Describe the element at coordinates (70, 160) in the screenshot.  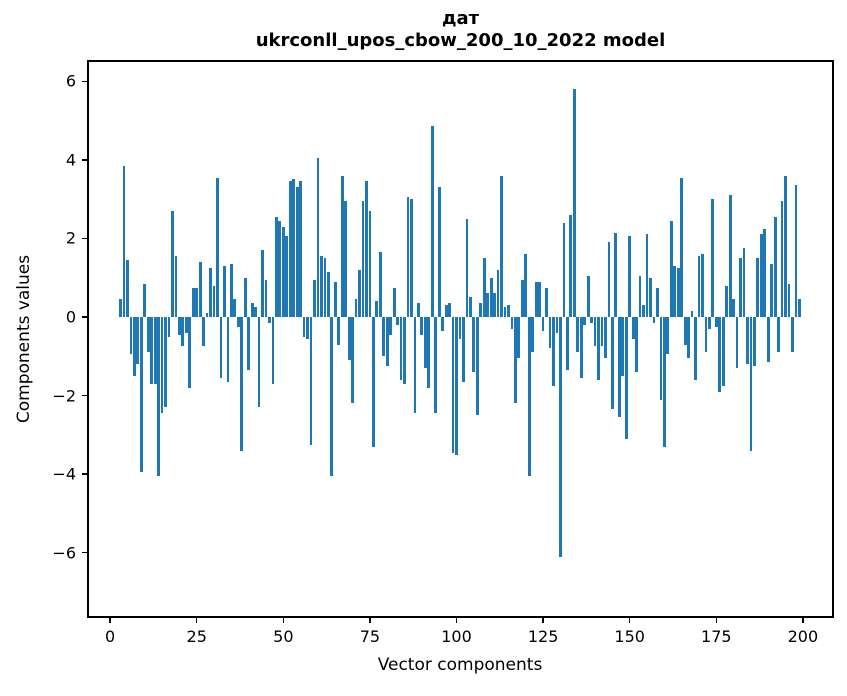
I see `y-tick-label: 4` at that location.